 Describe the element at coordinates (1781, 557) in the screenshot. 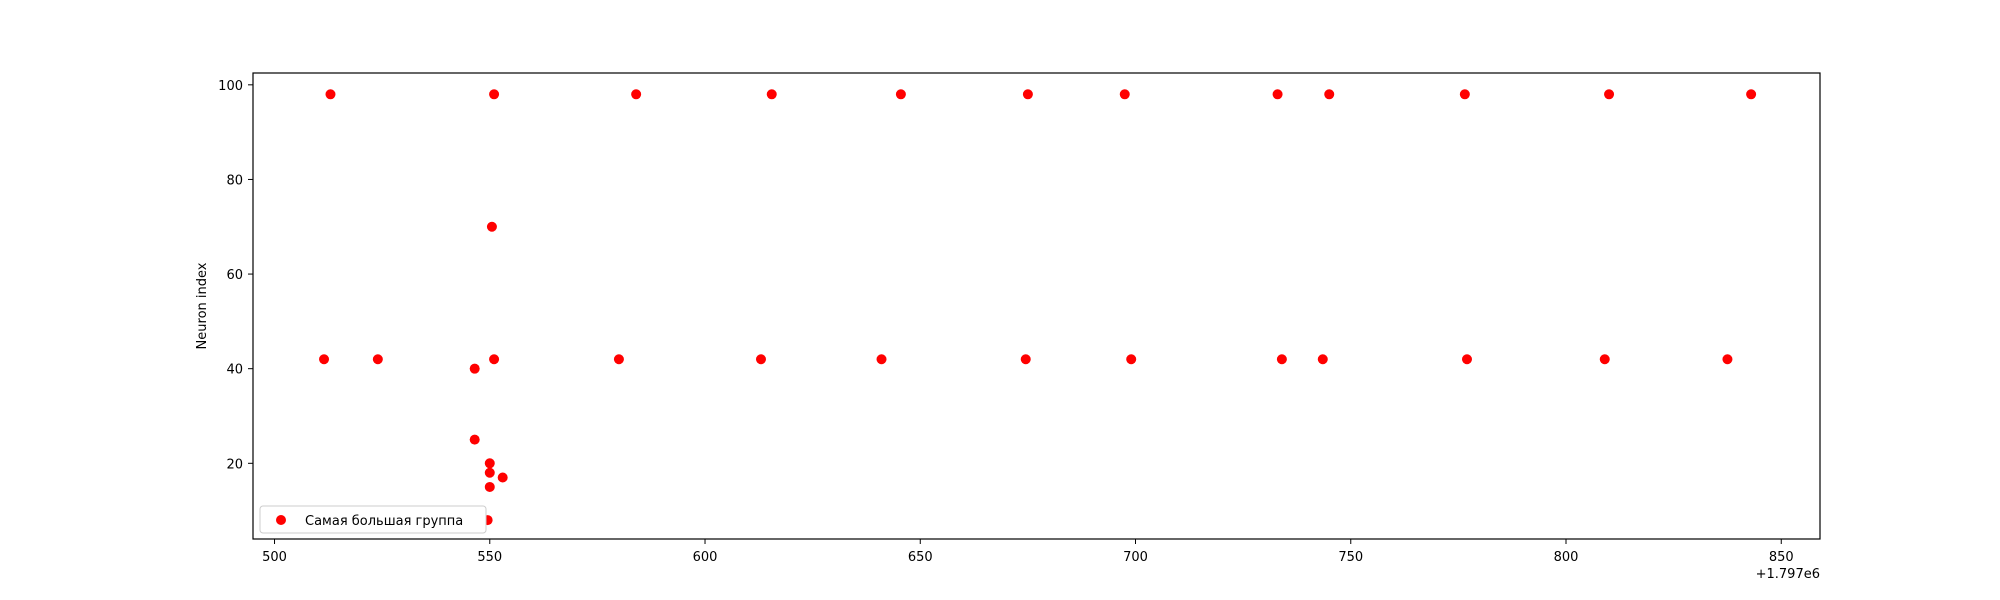

I see `x-tick-label: 850` at that location.